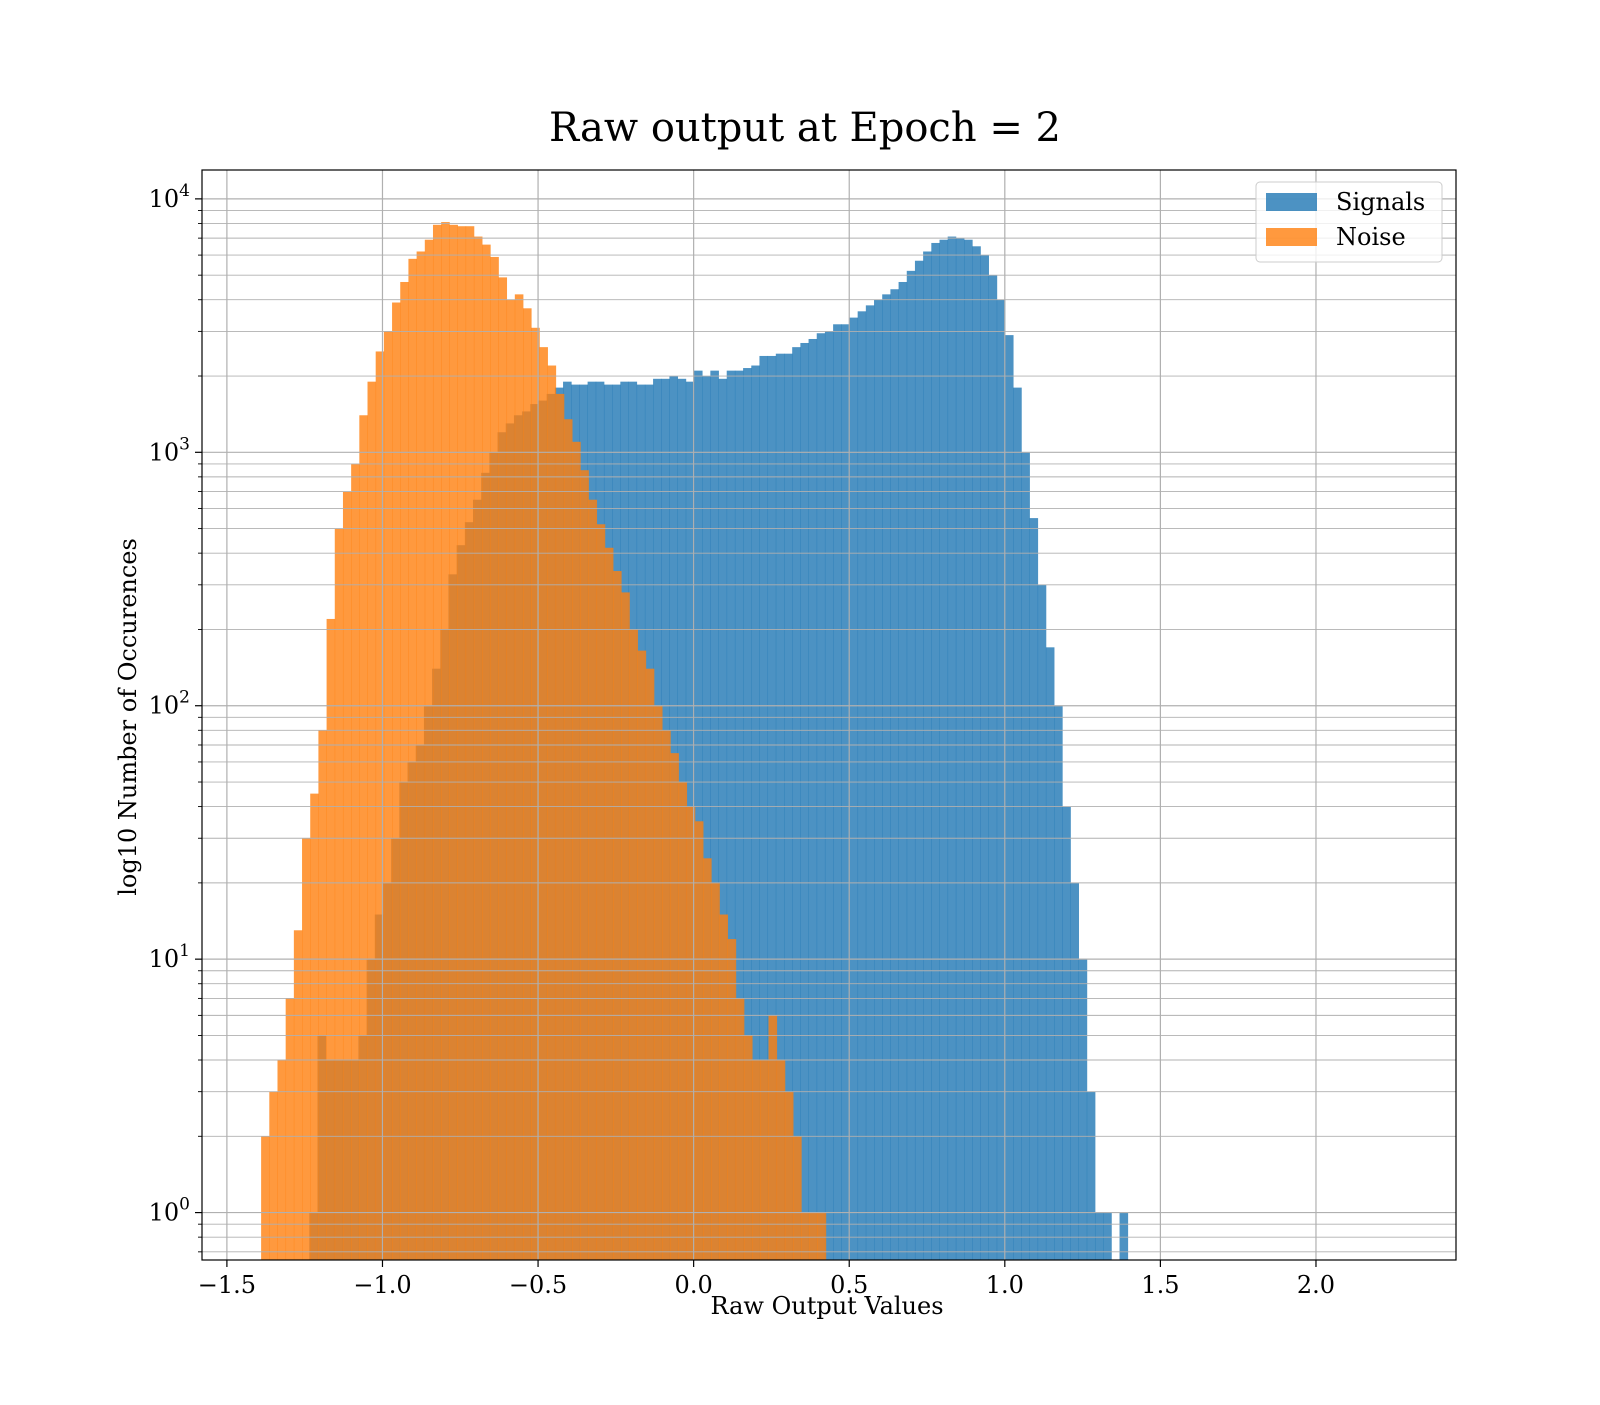 The height and width of the screenshot is (1405, 1600). I want to click on y-tick-label-0: 10⁰, so click(169, 1211).